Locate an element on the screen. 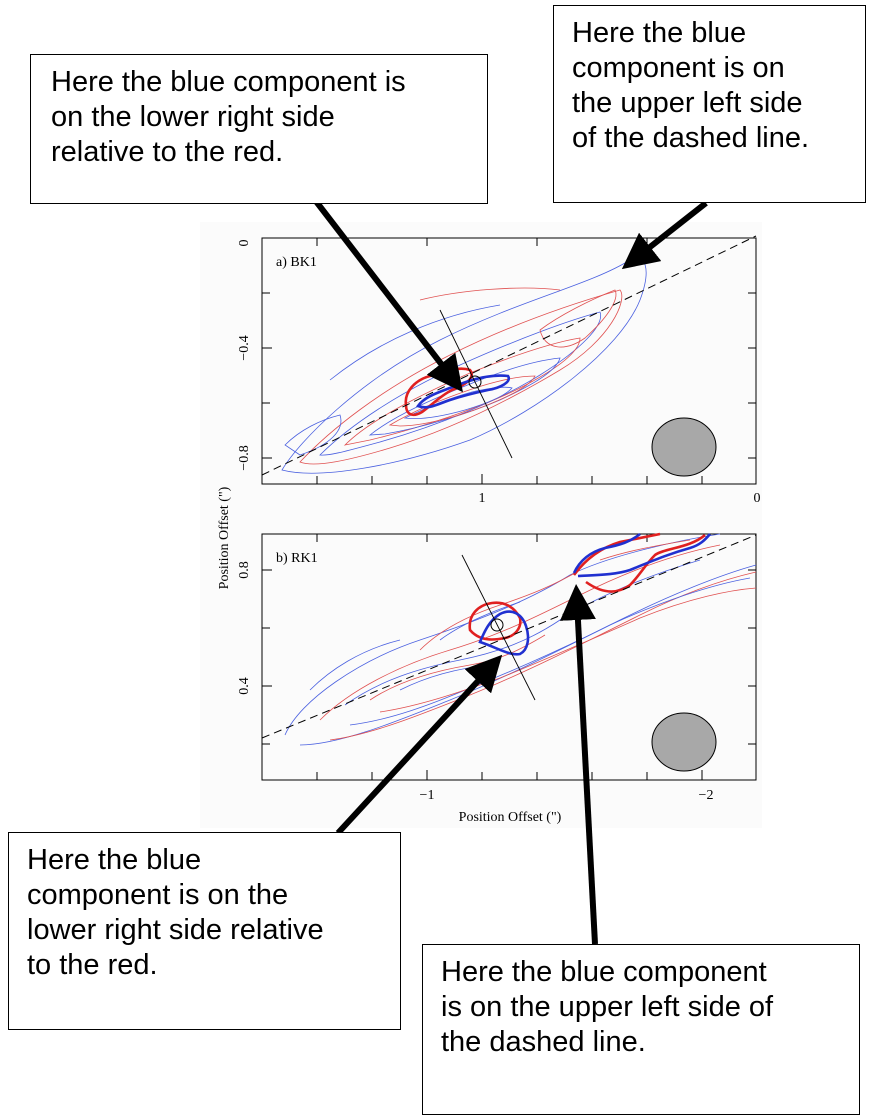  panel-a-ytick-1: −0.4 is located at coordinates (244, 347).